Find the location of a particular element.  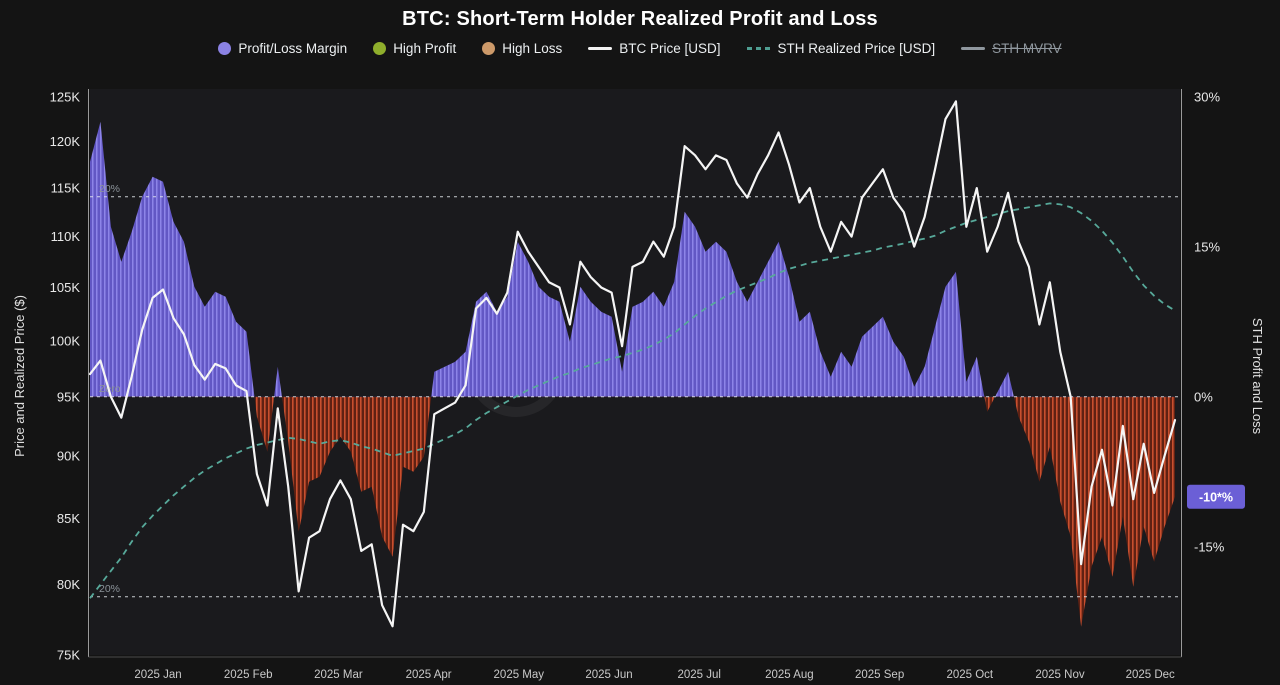

x-axis-month-label: 2025 Jun is located at coordinates (608, 675).